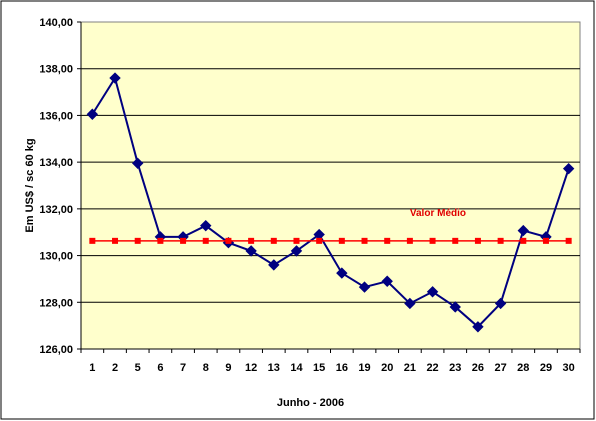  Describe the element at coordinates (310, 403) in the screenshot. I see `x-axis-title: Junho - 2006` at that location.